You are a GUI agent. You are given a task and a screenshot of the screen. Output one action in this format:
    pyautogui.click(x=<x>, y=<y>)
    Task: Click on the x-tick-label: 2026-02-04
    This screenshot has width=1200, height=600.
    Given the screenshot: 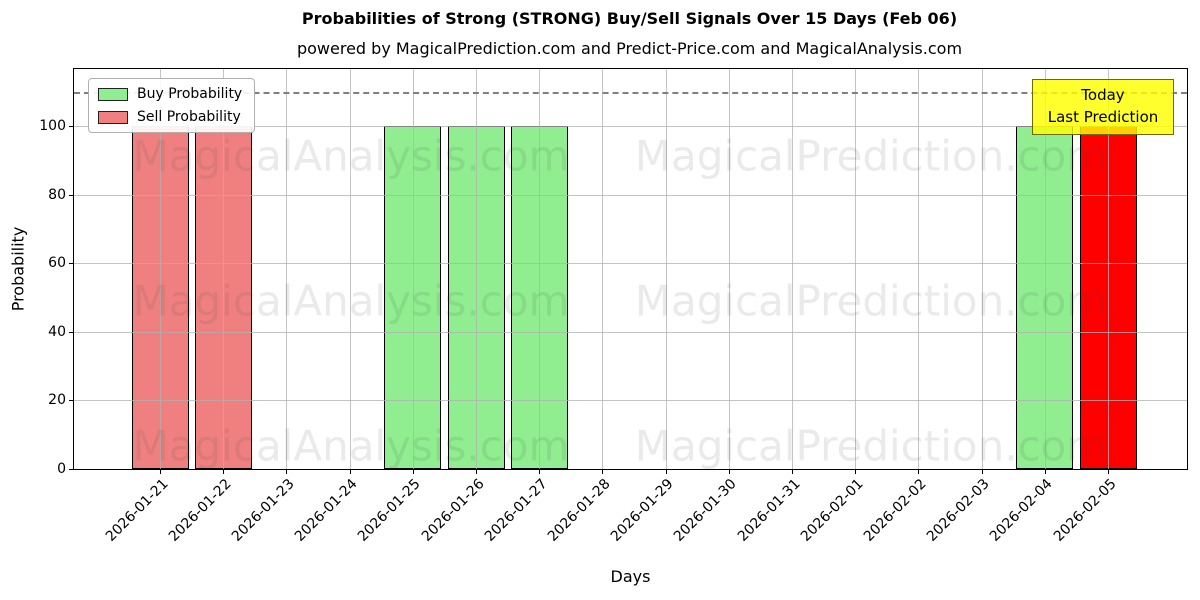 What is the action you would take?
    pyautogui.click(x=1022, y=510)
    